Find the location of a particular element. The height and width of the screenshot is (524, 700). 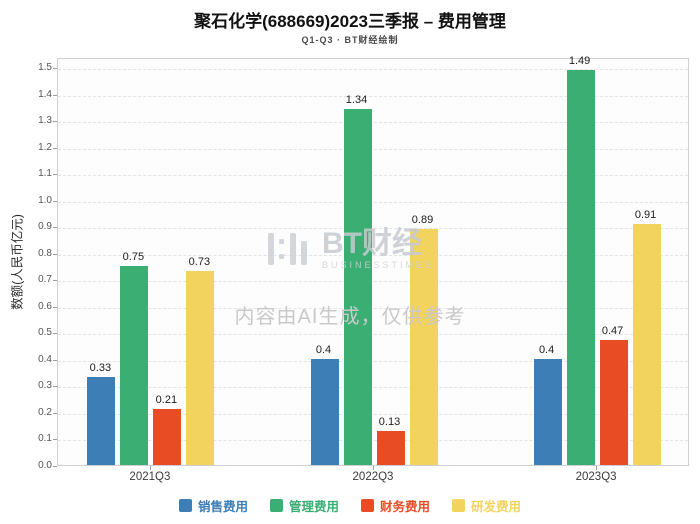

bar-value-label: 1.49 is located at coordinates (579, 60).